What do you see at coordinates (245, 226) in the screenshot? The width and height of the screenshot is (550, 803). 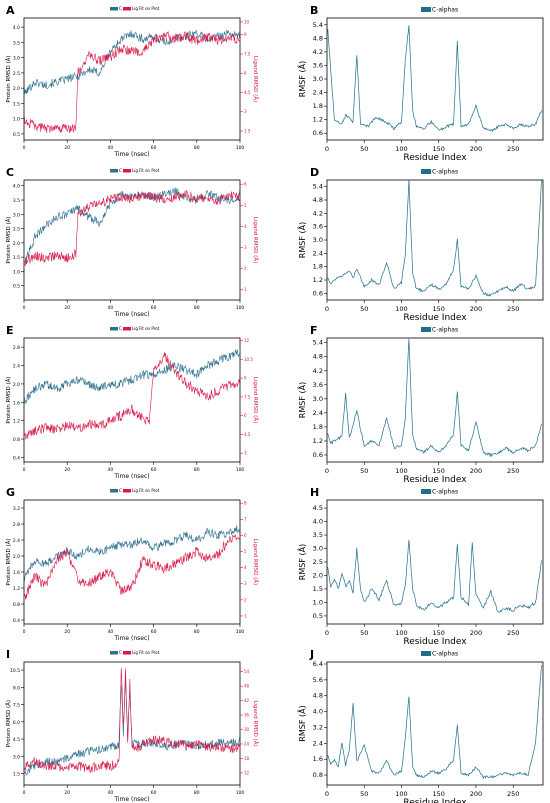 I see `y2-tick-label: 4` at bounding box center [245, 226].